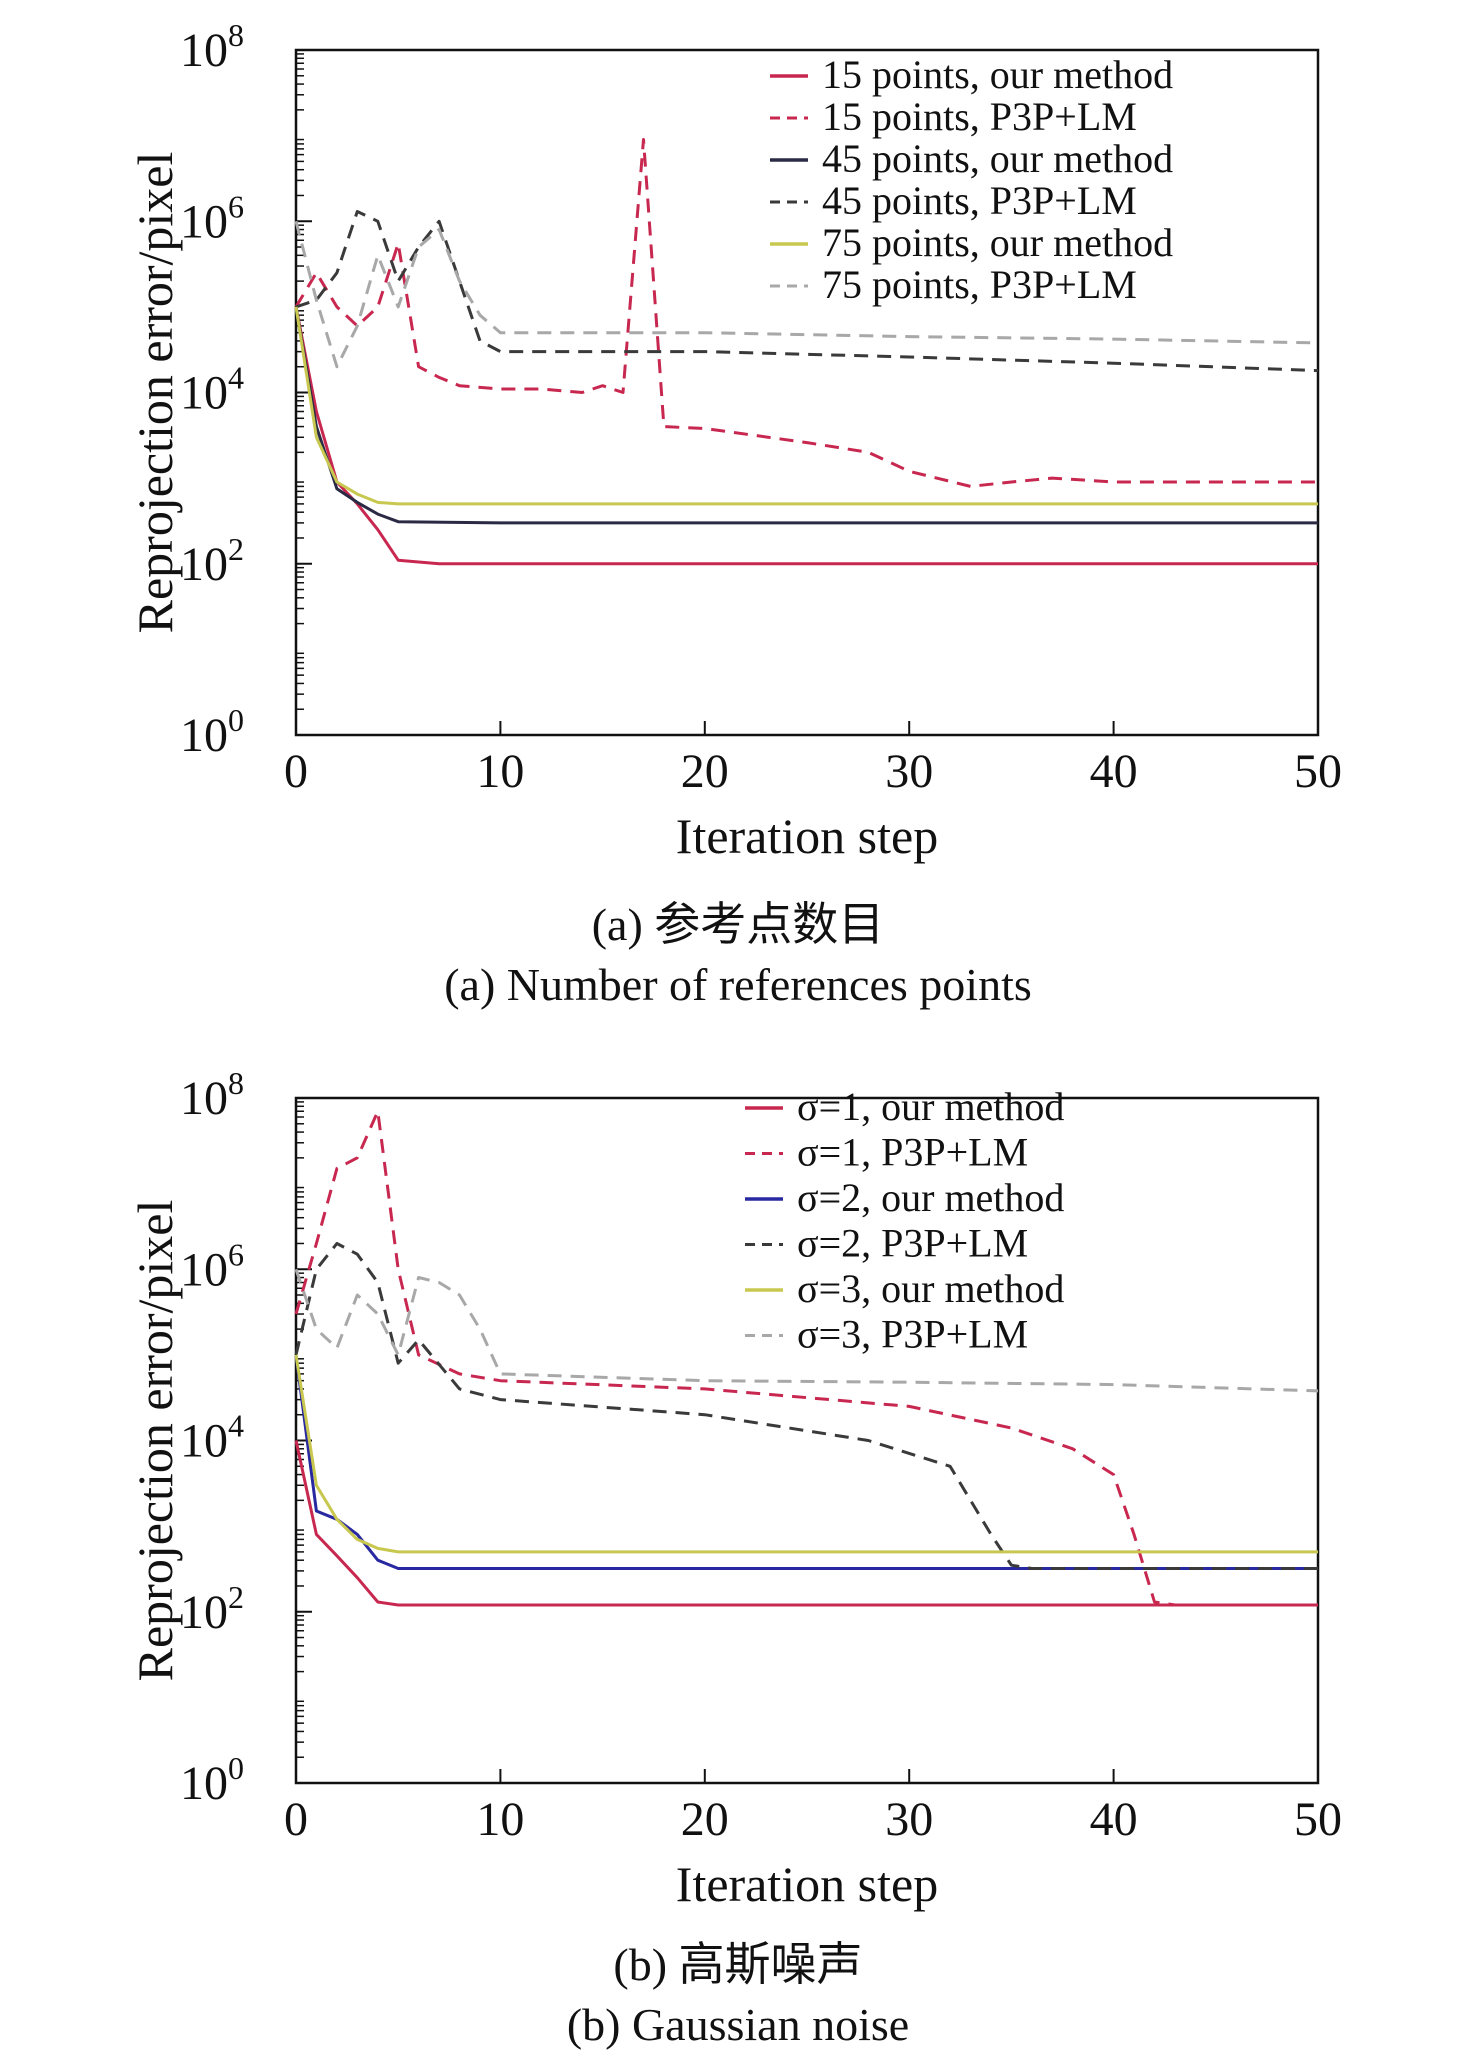  Describe the element at coordinates (997, 242) in the screenshot. I see `chart-a-legend-label-5: 75 points, our method` at that location.